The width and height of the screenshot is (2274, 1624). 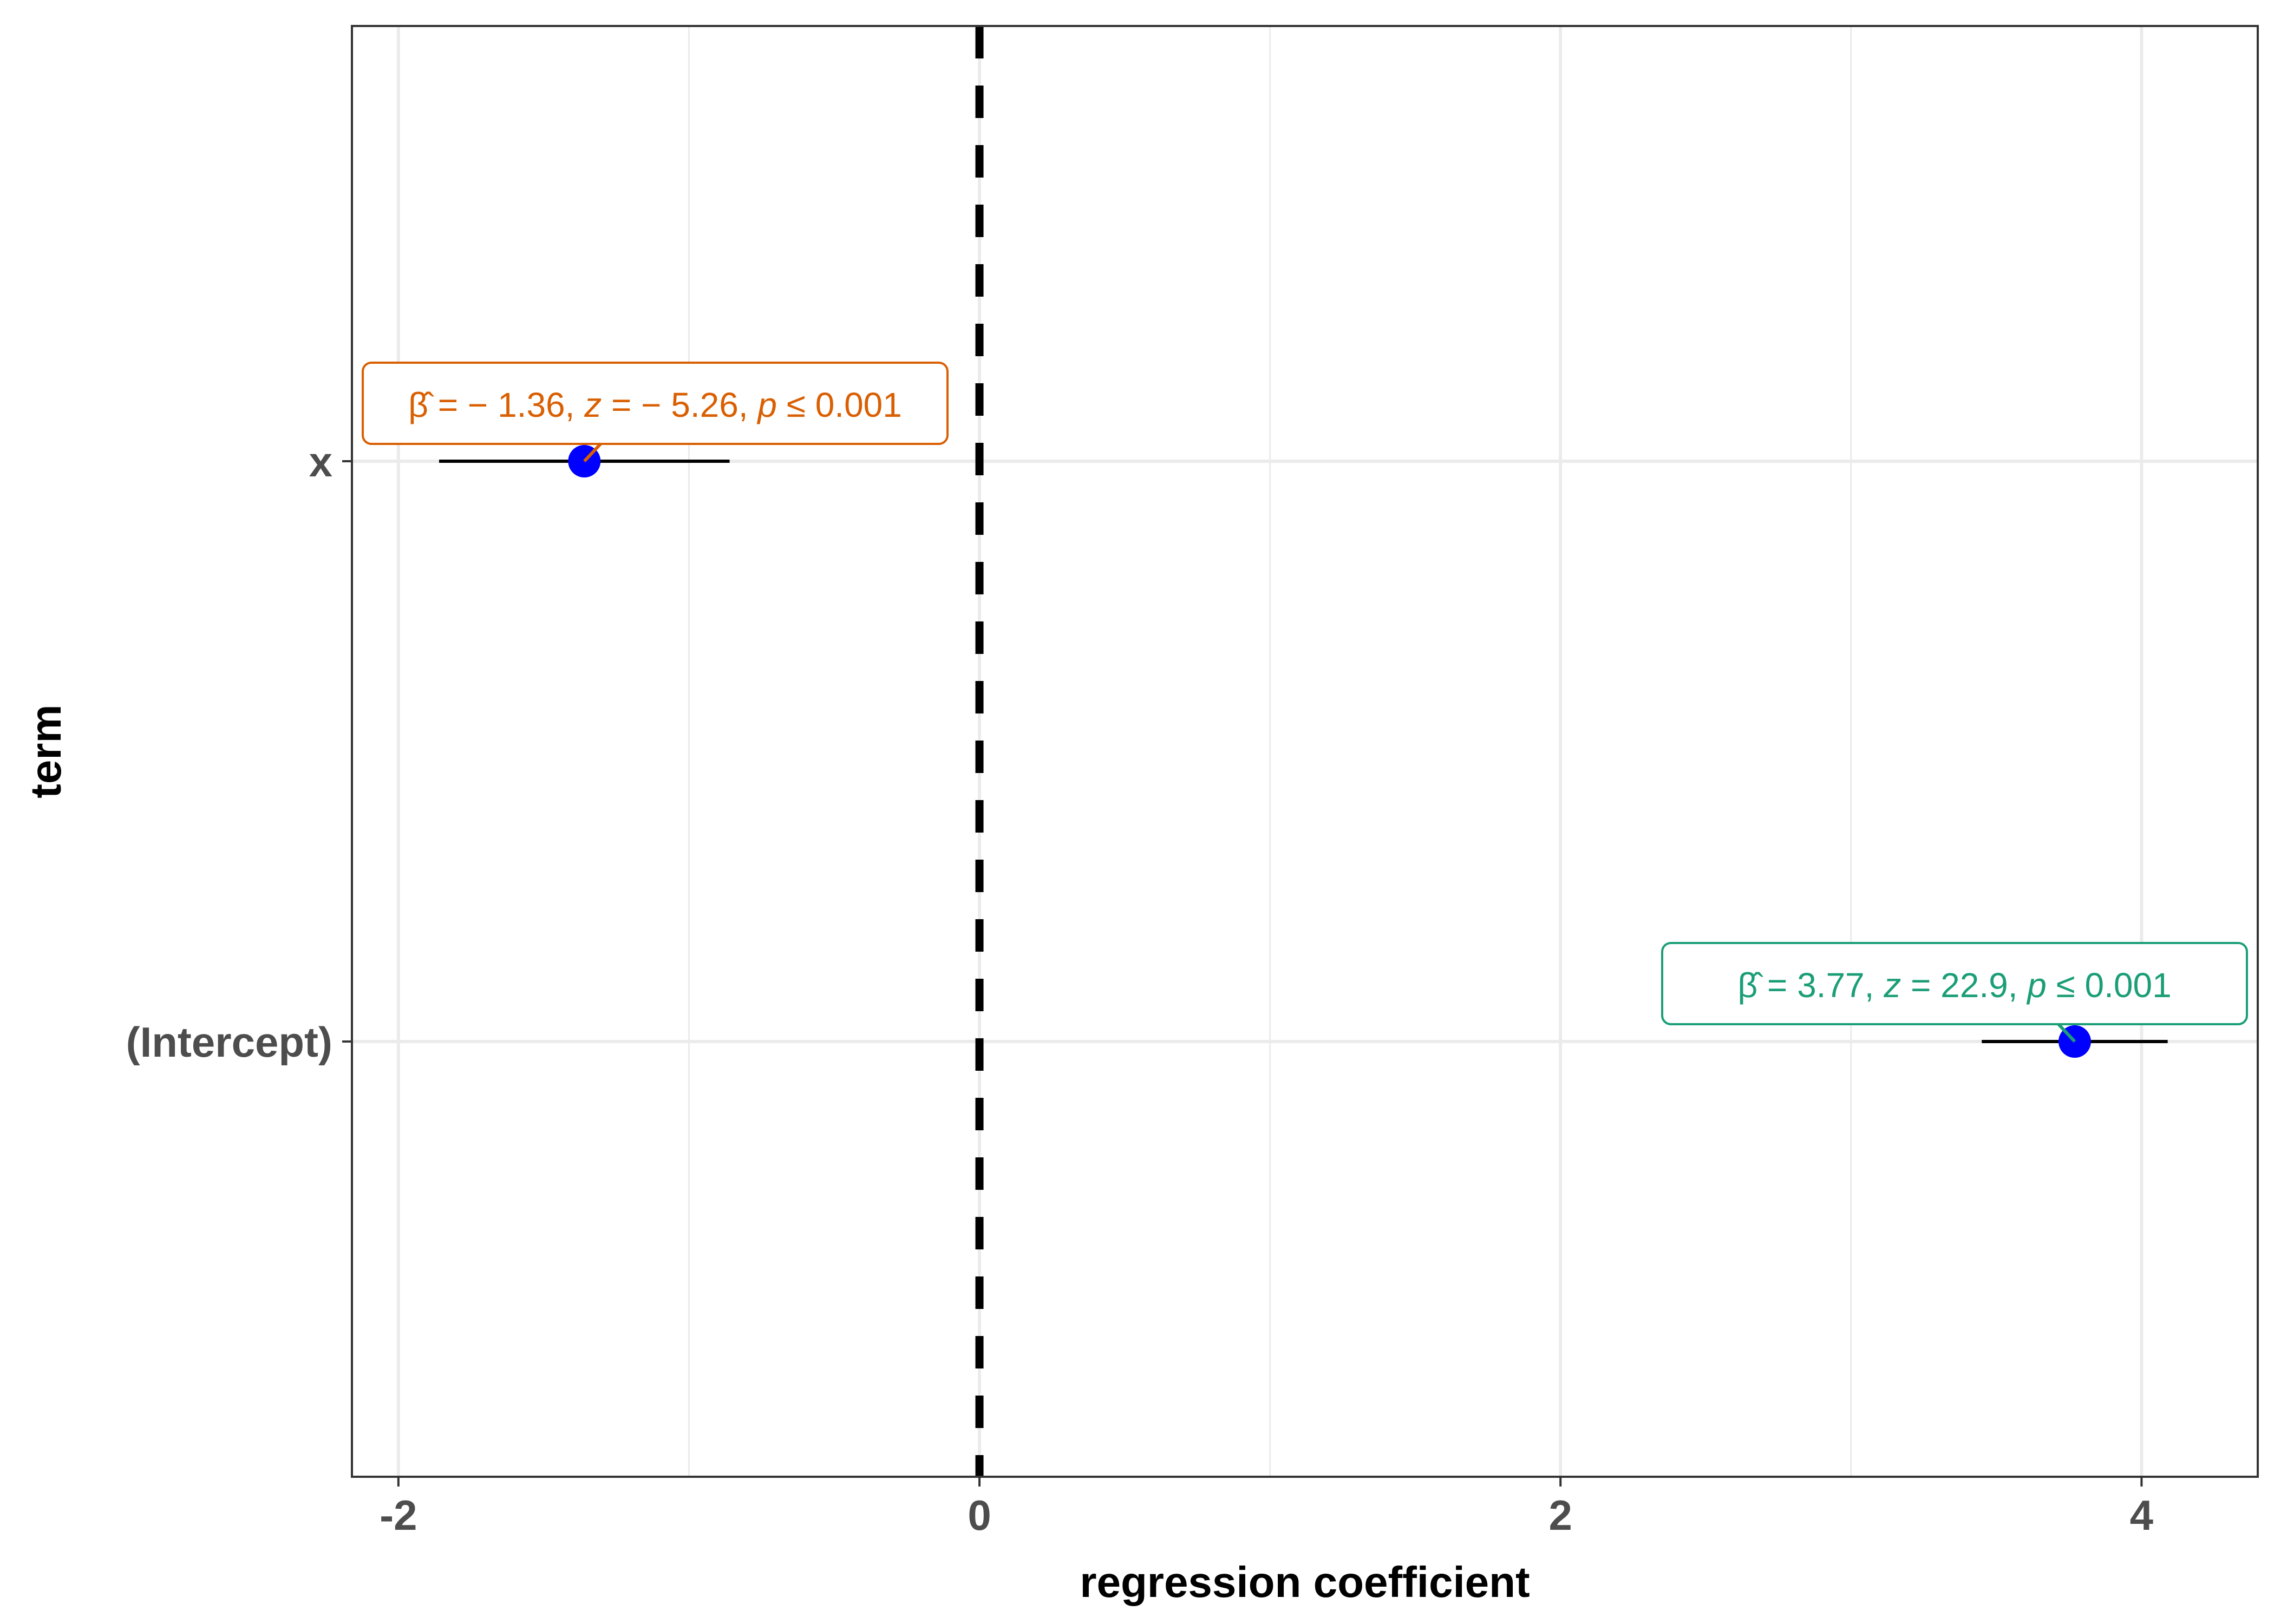 I want to click on label-value: = − 5.26,, so click(x=680, y=404).